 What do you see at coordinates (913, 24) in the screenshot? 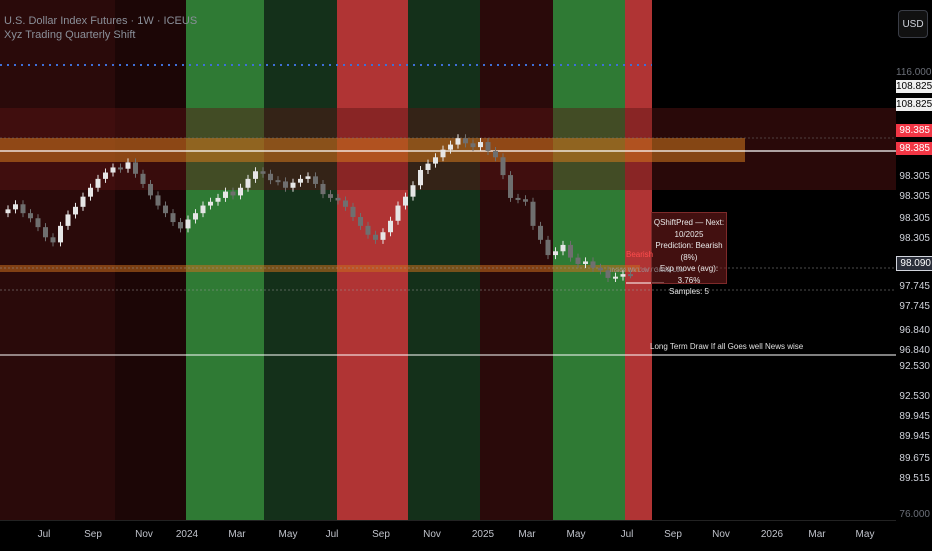
I see `currency-button: USD` at bounding box center [913, 24].